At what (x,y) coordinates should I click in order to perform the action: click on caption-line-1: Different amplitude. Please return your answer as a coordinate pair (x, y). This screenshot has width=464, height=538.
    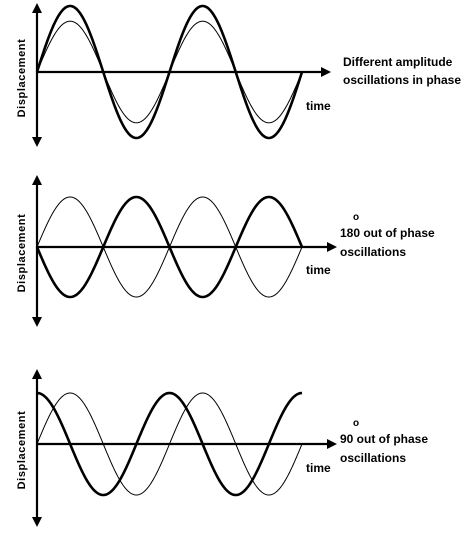
    Looking at the image, I should click on (398, 62).